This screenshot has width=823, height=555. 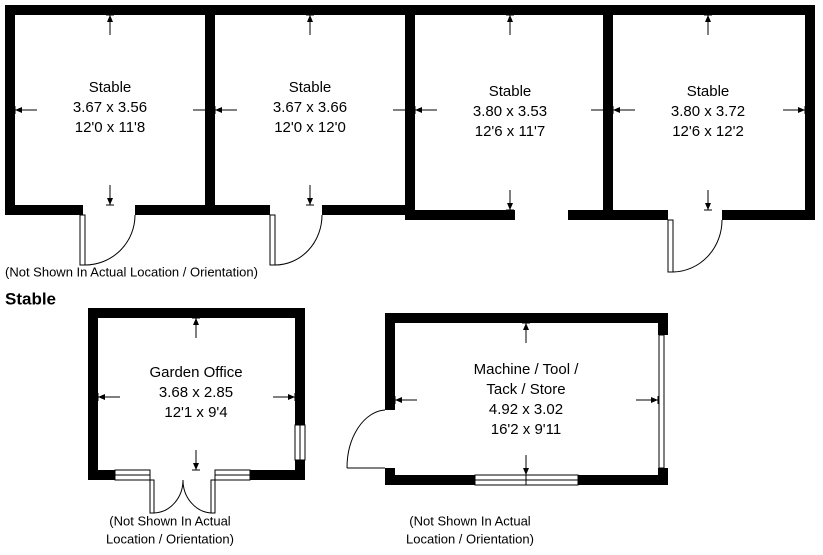 I want to click on section-heading: Stable, so click(x=30, y=298).